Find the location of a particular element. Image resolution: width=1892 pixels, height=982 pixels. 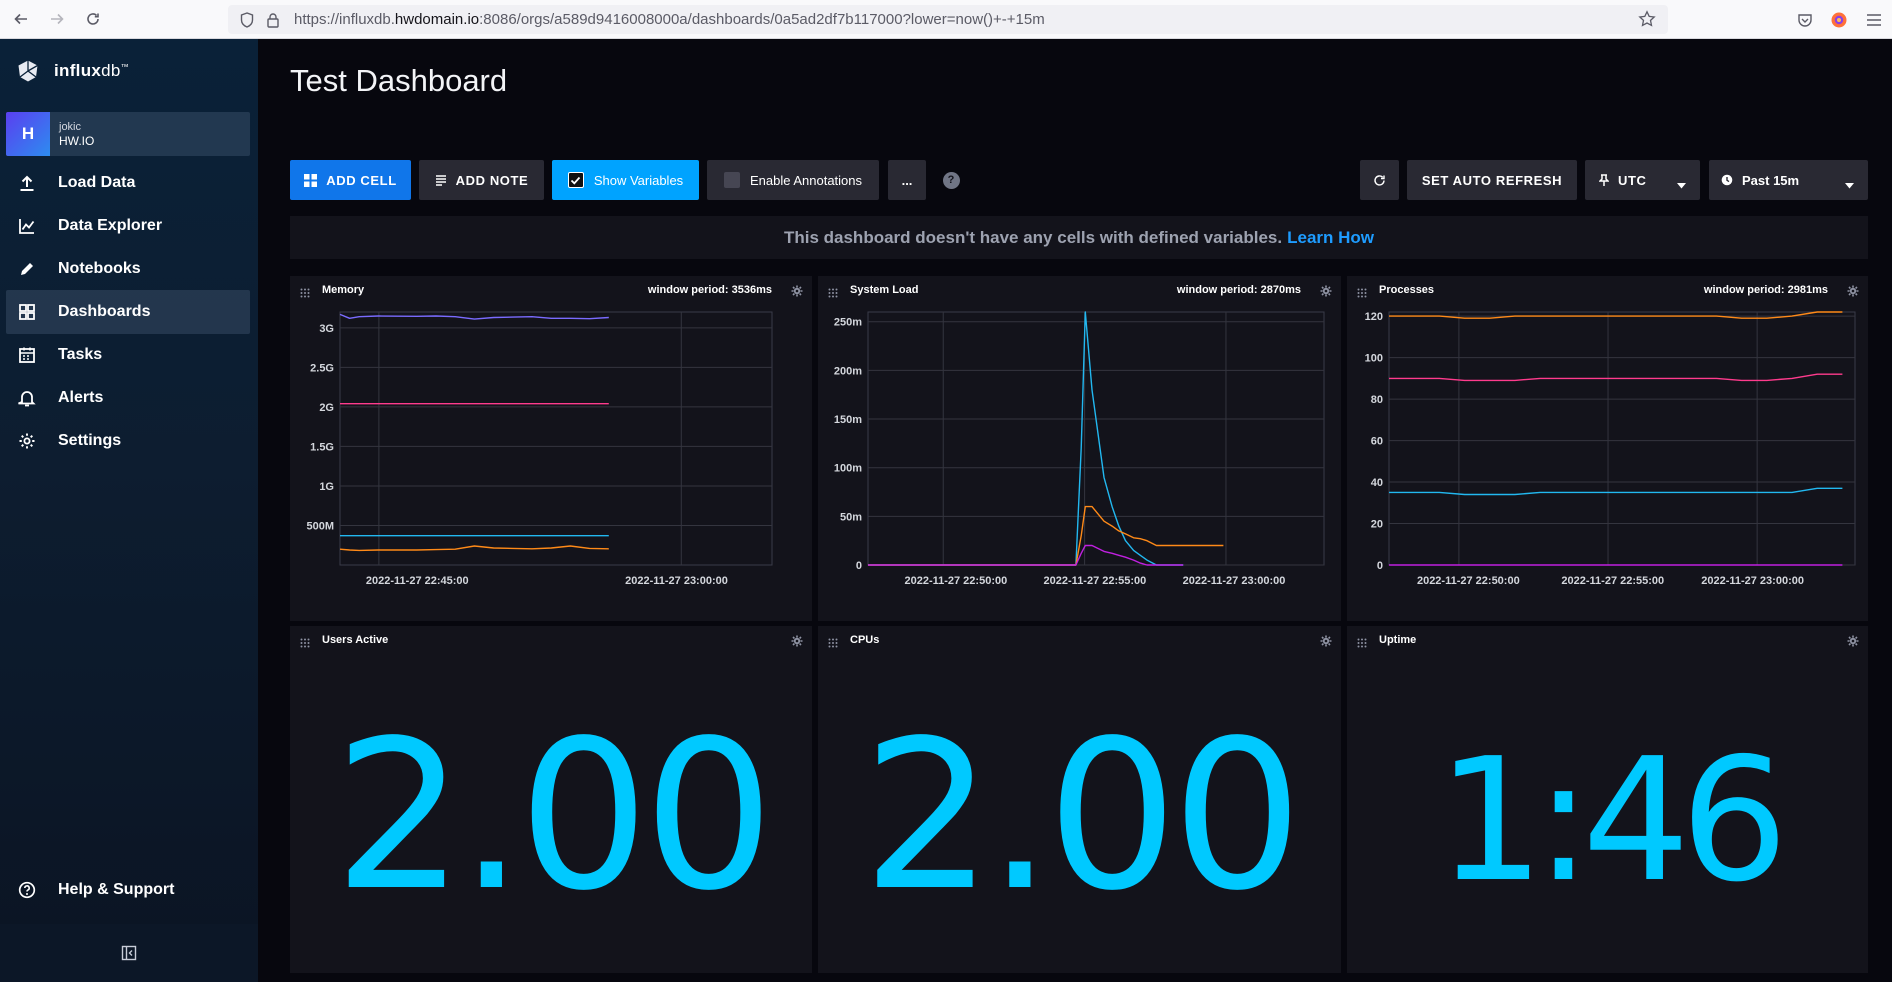

back-button is located at coordinates (21, 19).